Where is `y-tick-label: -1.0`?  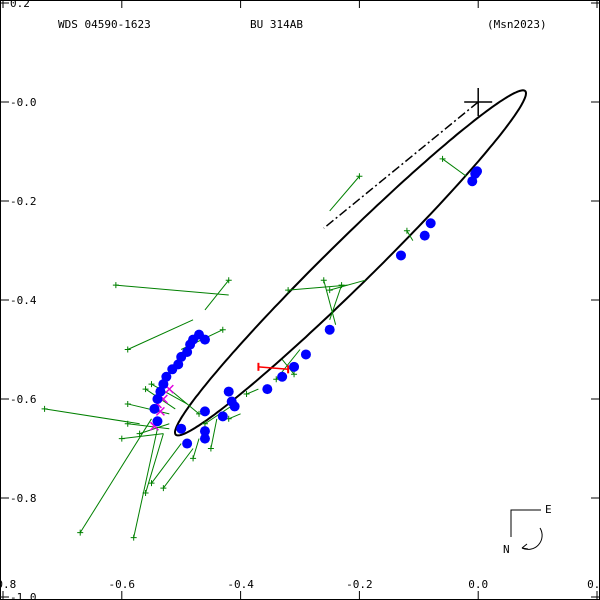 y-tick-label: -1.0 is located at coordinates (23, 595).